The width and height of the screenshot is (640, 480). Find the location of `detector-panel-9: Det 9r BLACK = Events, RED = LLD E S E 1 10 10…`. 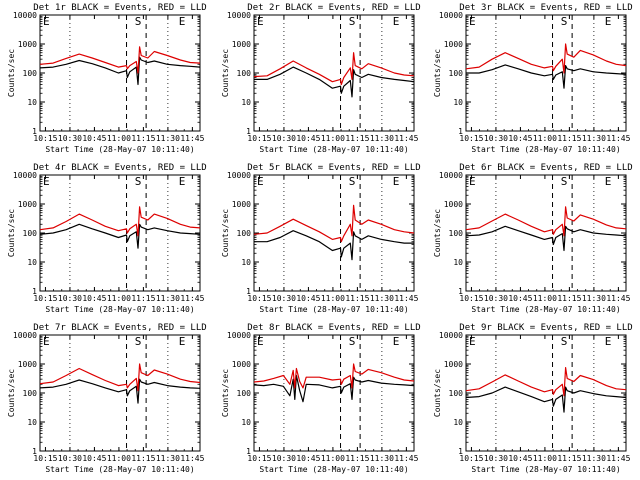

detector-panel-9: Det 9r BLACK = Events, RED = LLD E S E 1 10 10… is located at coordinates (533, 398).